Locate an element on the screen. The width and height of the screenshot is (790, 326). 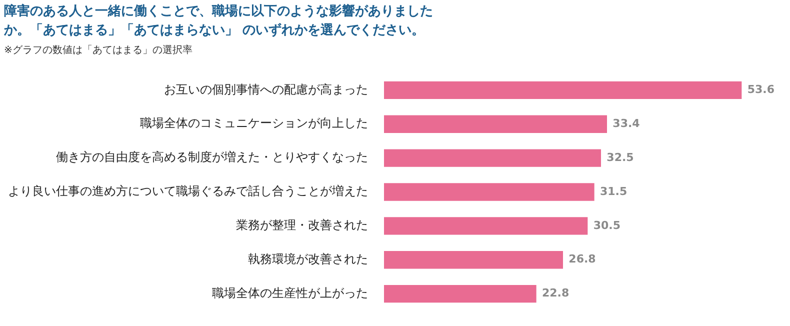
data-label: 32.5 is located at coordinates (620, 157).